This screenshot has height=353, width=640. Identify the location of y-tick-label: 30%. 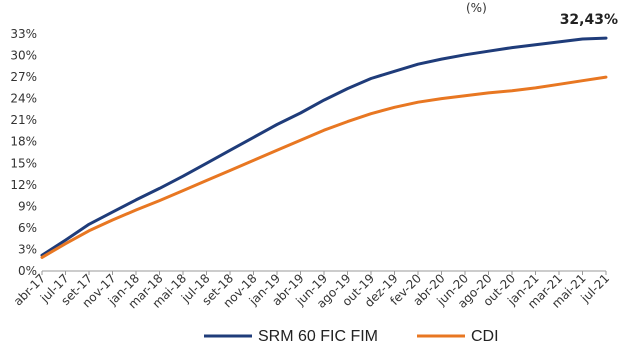
(23, 56).